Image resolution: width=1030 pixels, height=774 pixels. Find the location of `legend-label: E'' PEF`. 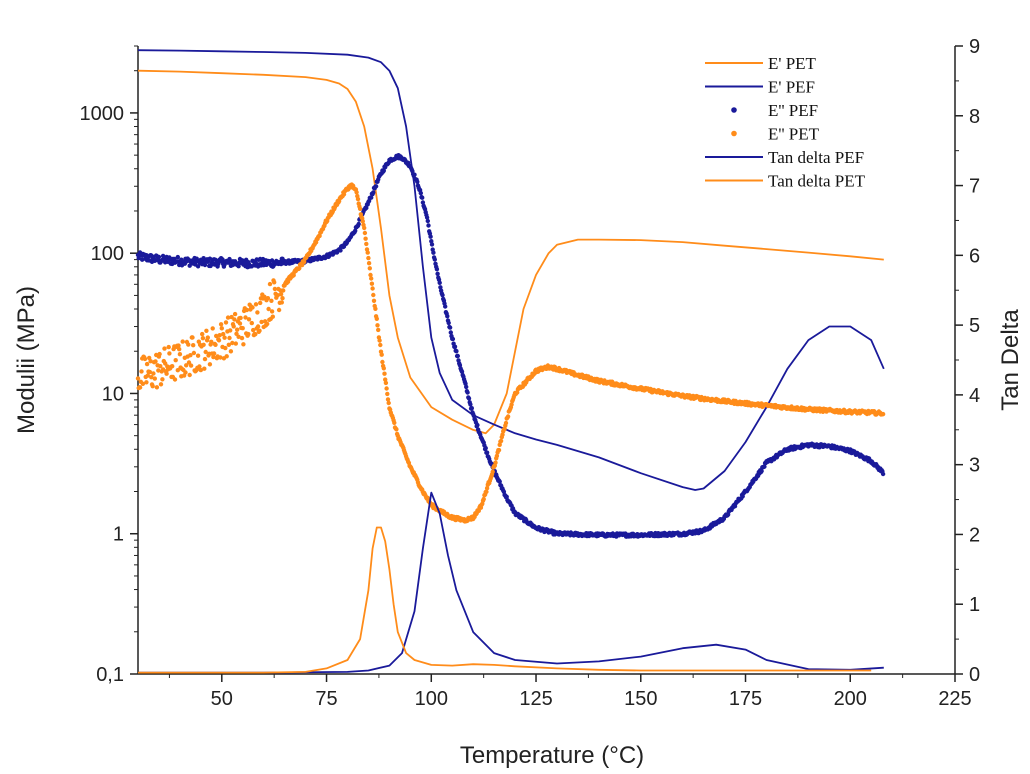

legend-label: E'' PEF is located at coordinates (793, 110).